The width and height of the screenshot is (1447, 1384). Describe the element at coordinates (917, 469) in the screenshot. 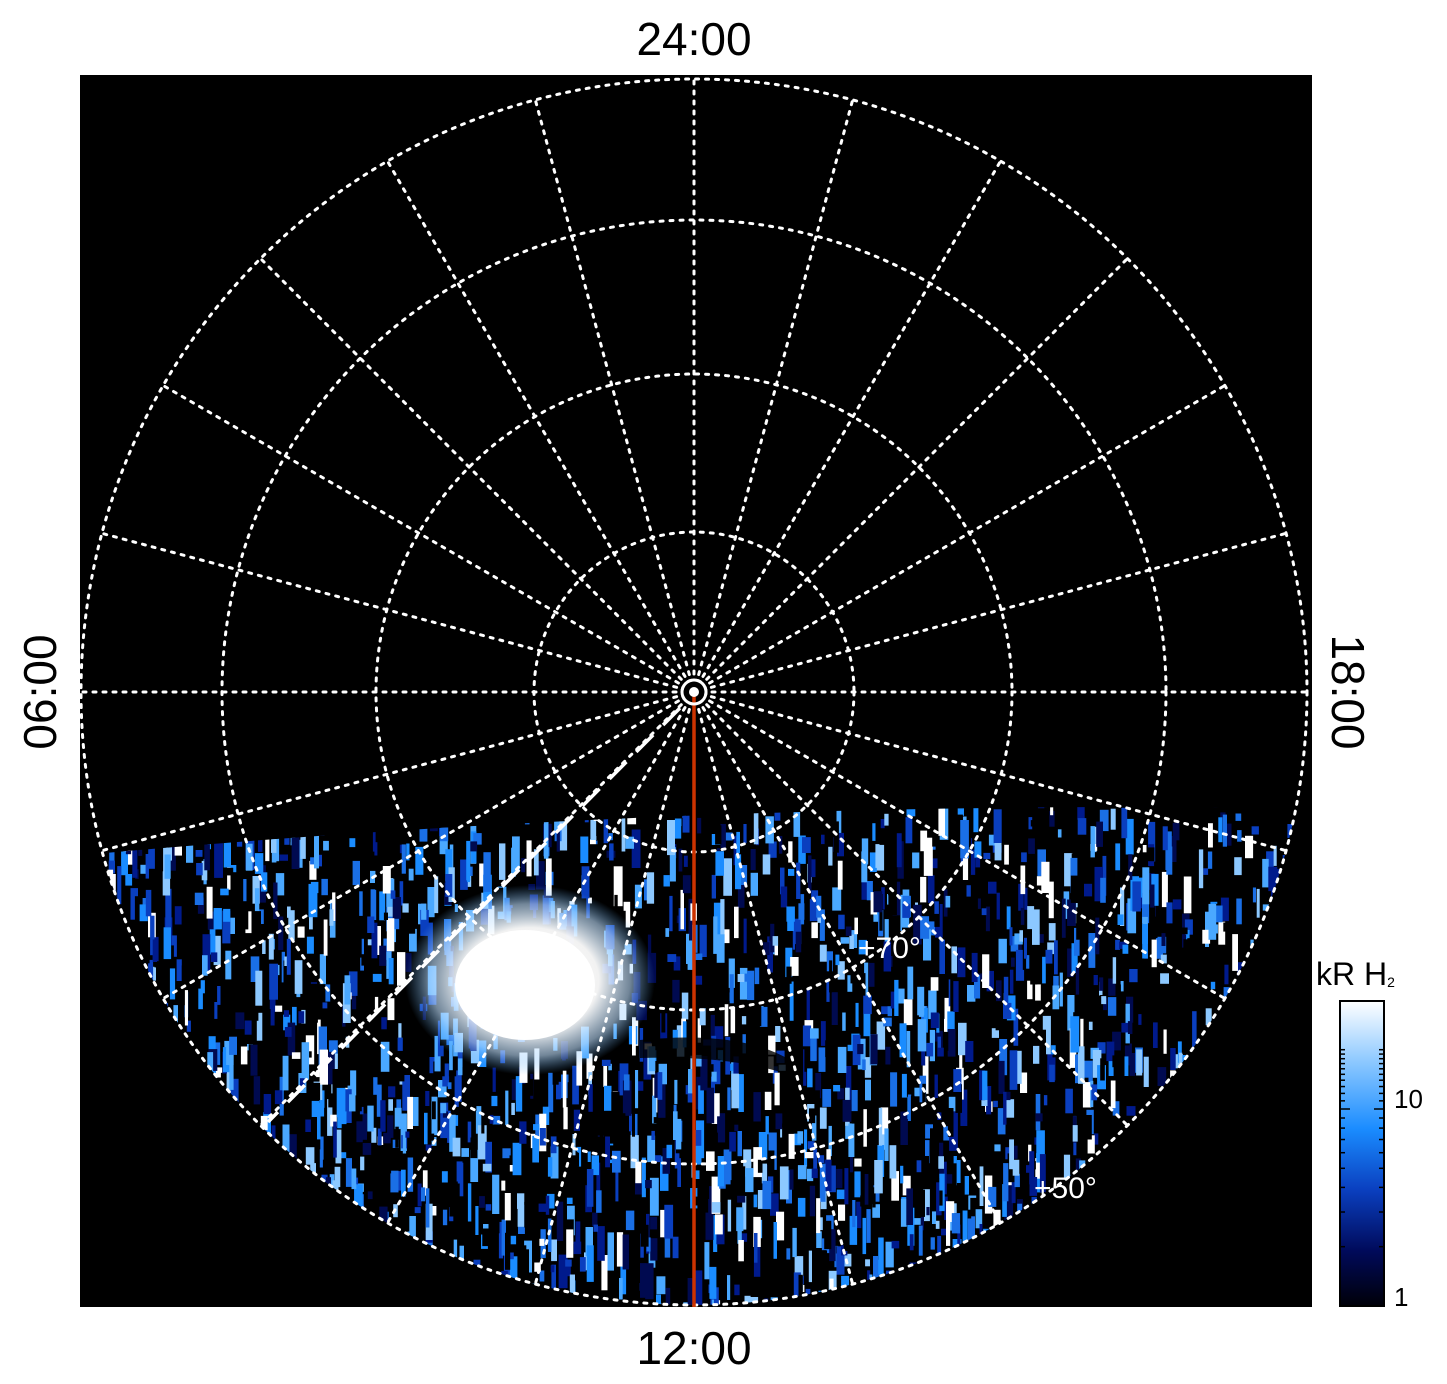

I see `local-time-spoke` at that location.